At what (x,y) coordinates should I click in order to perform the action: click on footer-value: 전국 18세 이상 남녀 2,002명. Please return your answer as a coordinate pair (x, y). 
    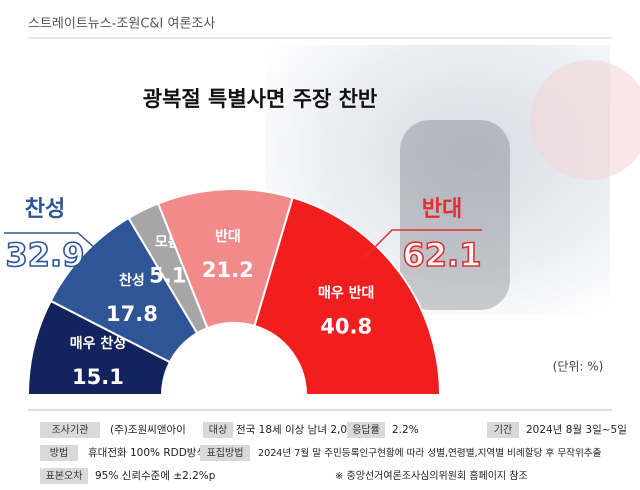
    Looking at the image, I should click on (303, 430).